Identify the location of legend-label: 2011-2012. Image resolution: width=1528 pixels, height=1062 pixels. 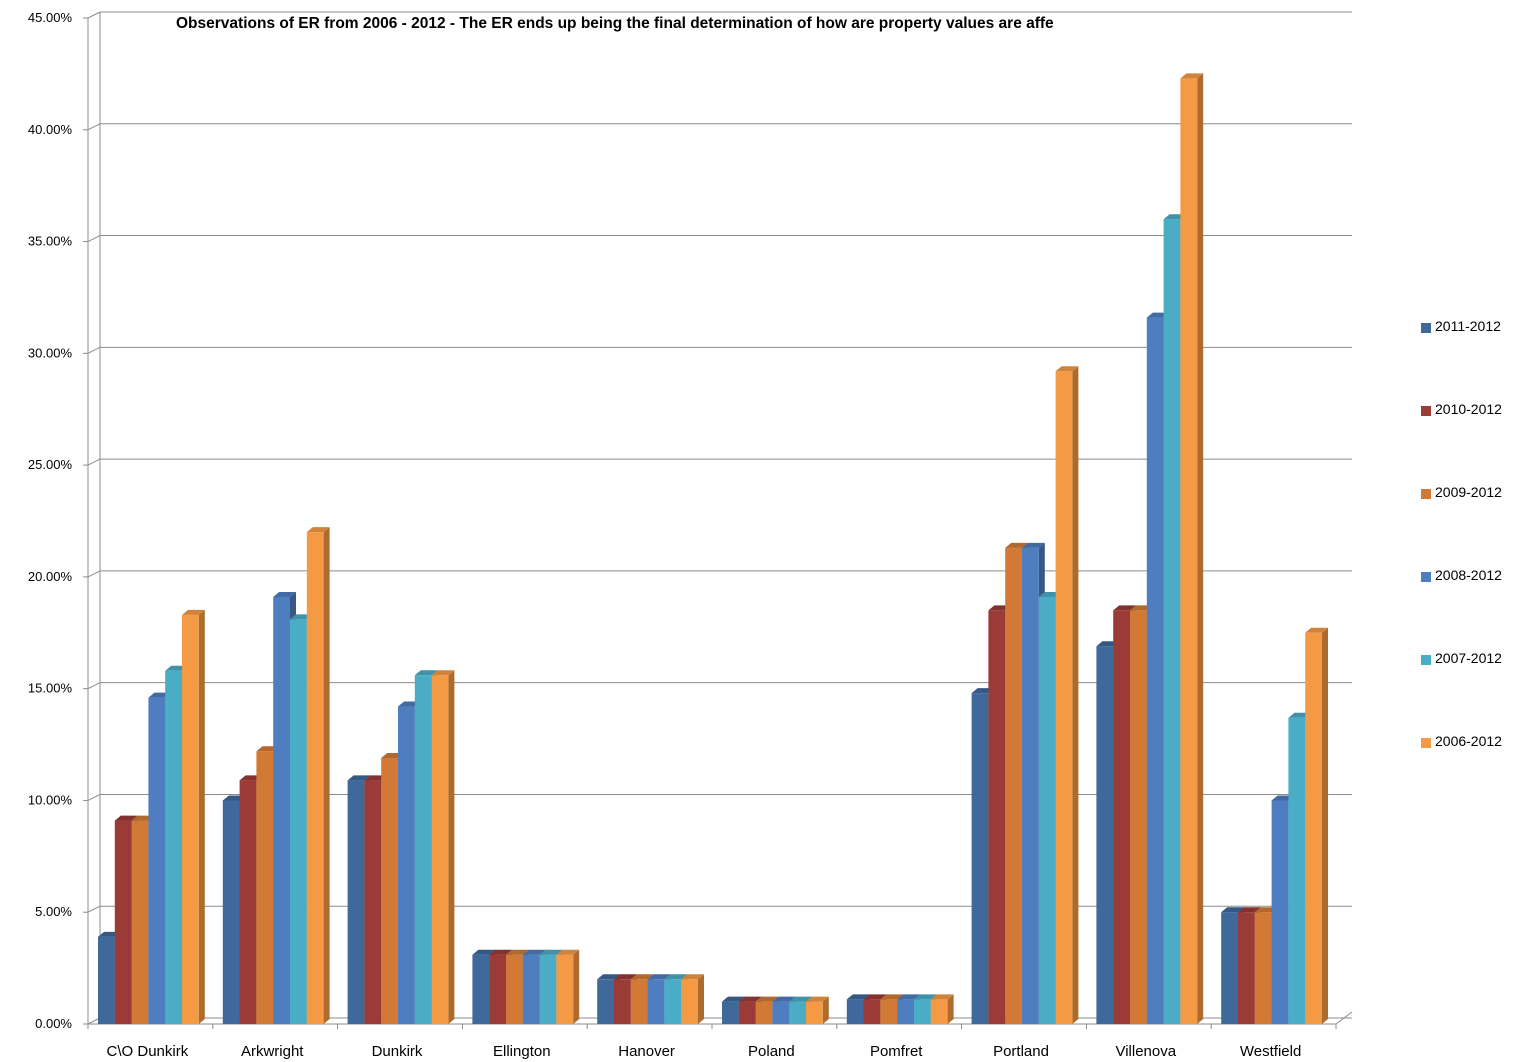
(1468, 326).